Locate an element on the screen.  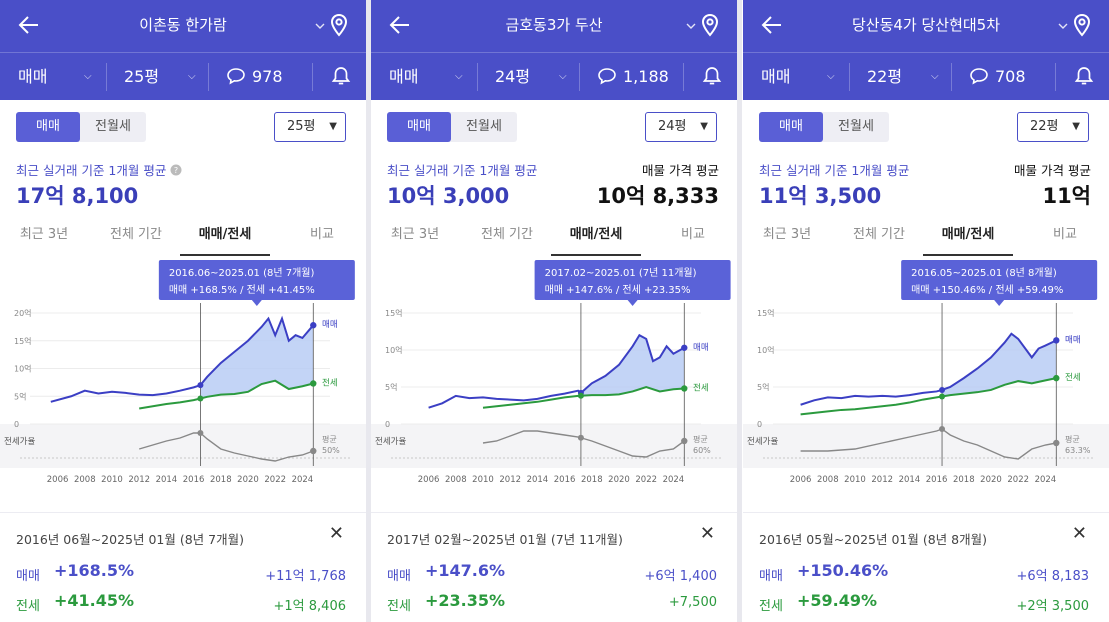
tooltip-change: 매매 +150.46% / 전세 +59.49% is located at coordinates (987, 290).